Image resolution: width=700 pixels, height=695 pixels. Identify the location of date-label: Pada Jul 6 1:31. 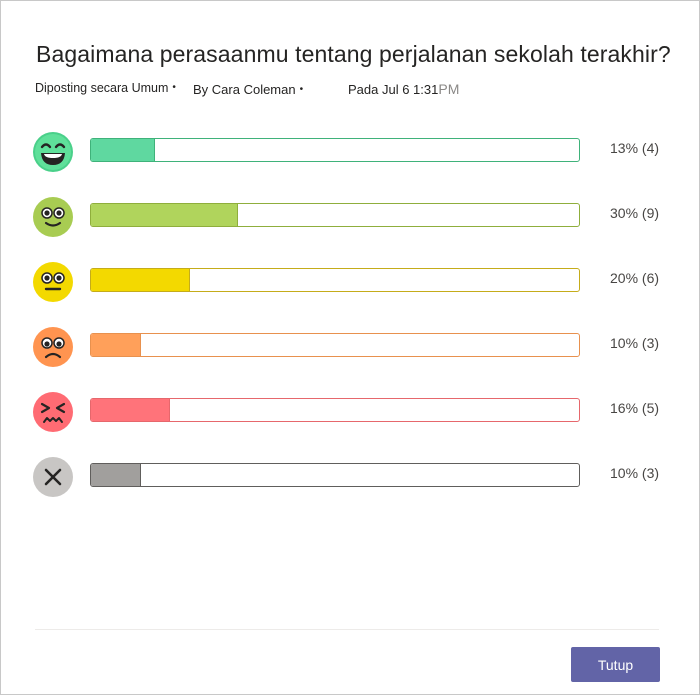
(393, 89).